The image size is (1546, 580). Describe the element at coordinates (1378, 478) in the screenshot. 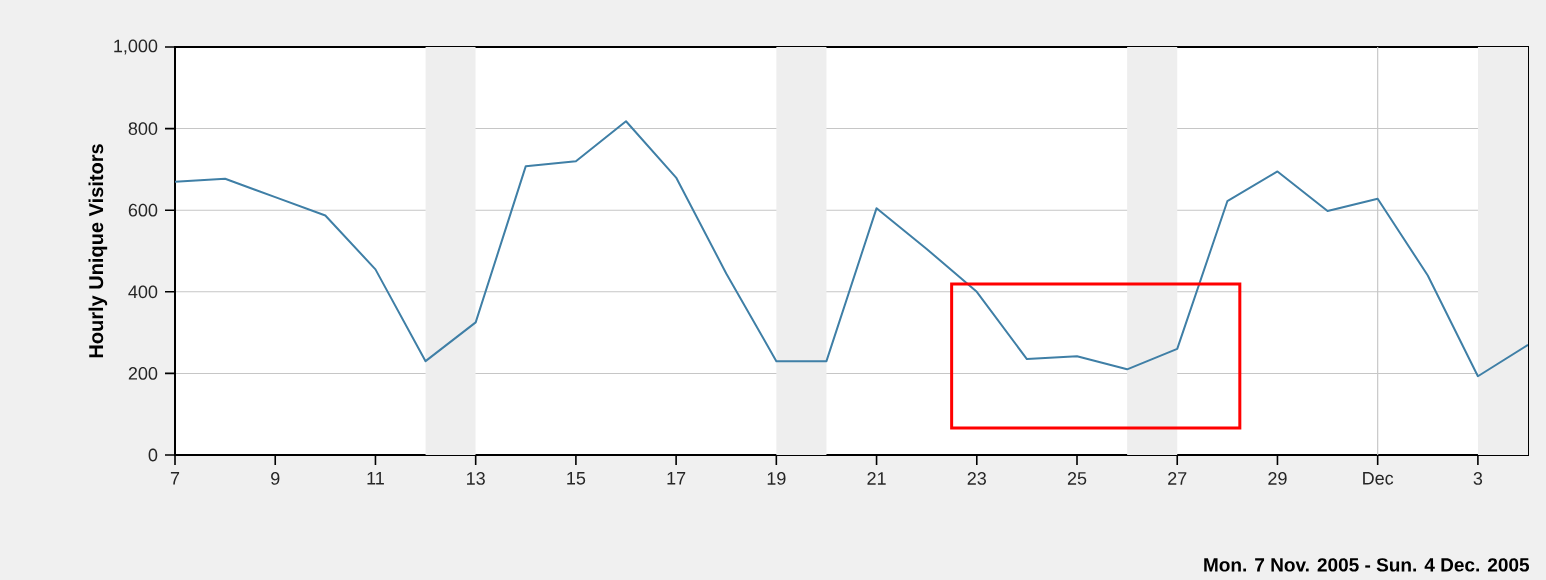

I see `x-tick-label: Dec` at that location.